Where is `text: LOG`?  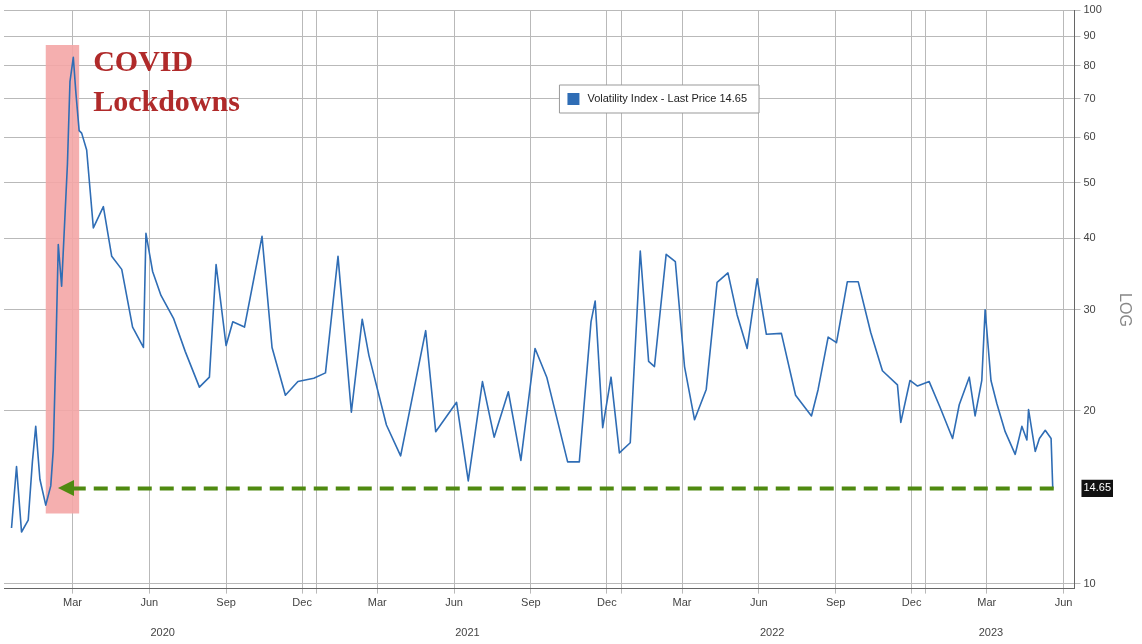 text: LOG is located at coordinates (1125, 310).